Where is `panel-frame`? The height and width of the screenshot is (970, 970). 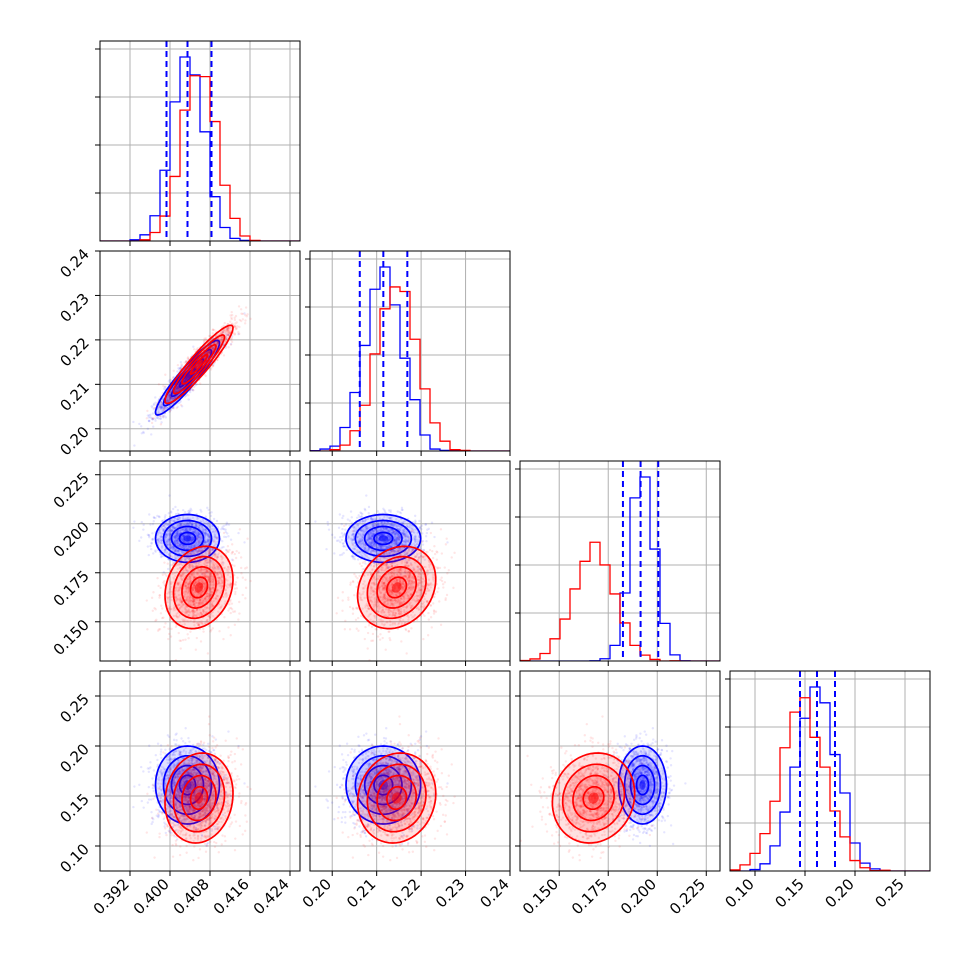
panel-frame is located at coordinates (200, 141).